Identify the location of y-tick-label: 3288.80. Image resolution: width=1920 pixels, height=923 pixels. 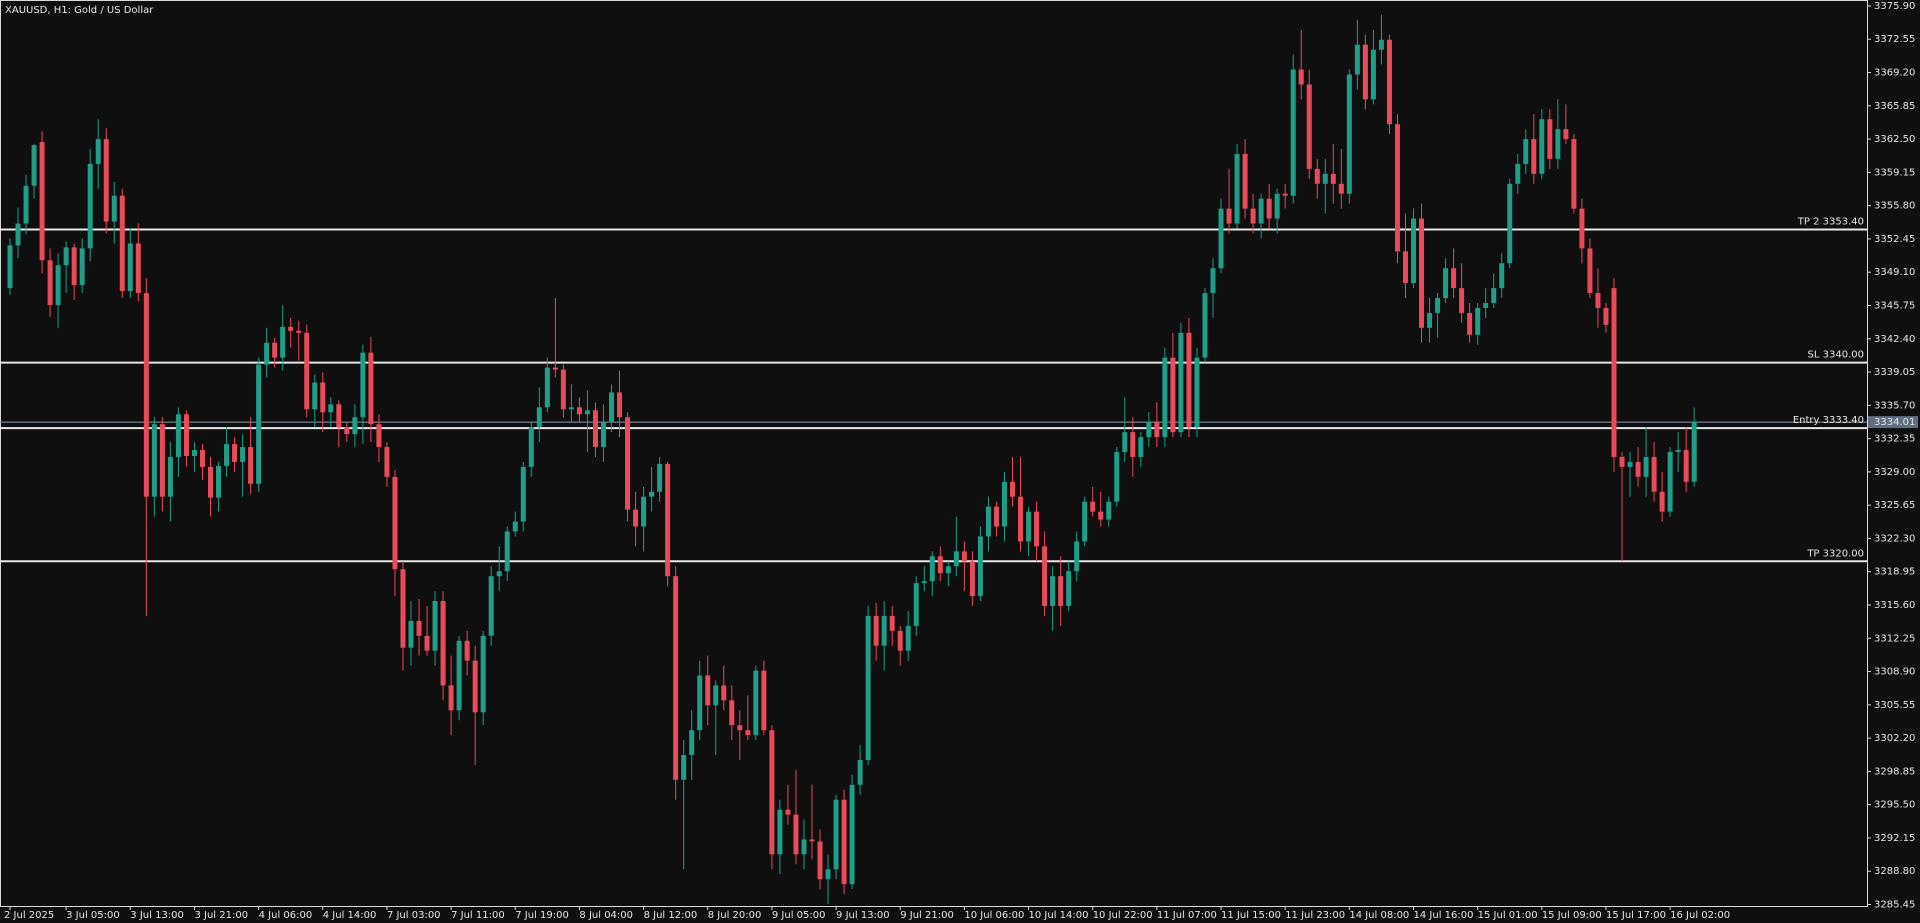
(1894, 871).